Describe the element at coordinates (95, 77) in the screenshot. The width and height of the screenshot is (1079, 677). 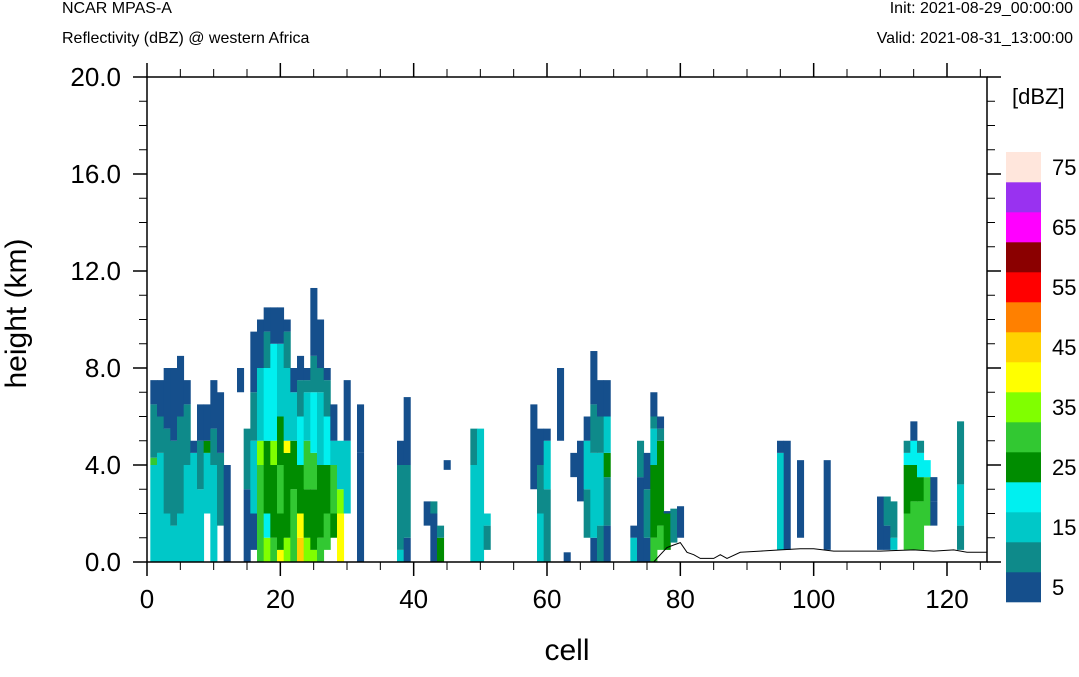
I see `y-tick-label: 20.0` at that location.